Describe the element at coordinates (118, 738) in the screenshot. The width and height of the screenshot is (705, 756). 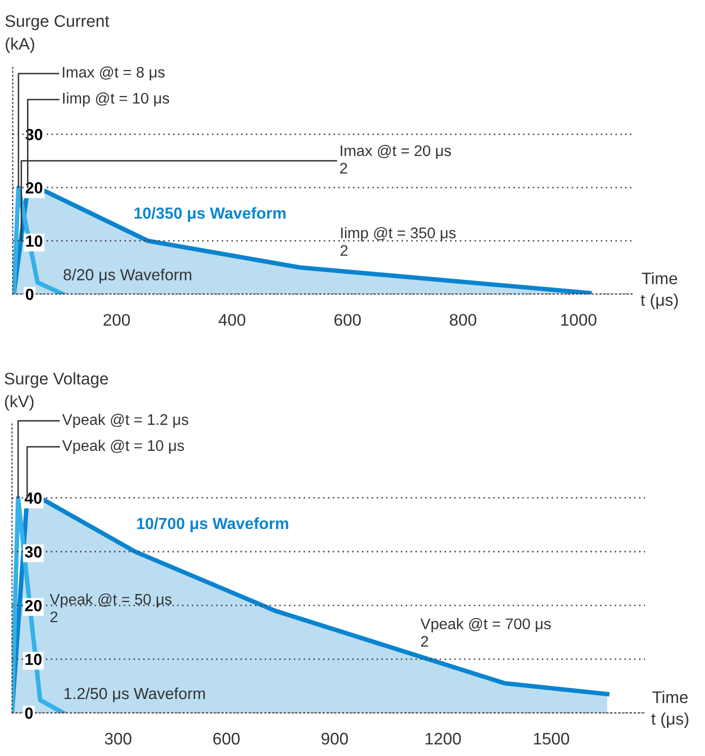
I see `x-tick-label: 300` at that location.